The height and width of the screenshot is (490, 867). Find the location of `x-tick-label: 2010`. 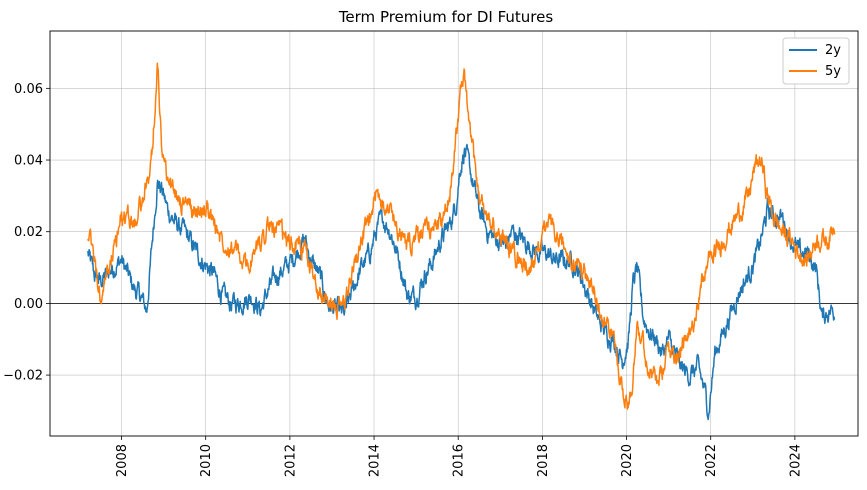

x-tick-label: 2010 is located at coordinates (206, 460).